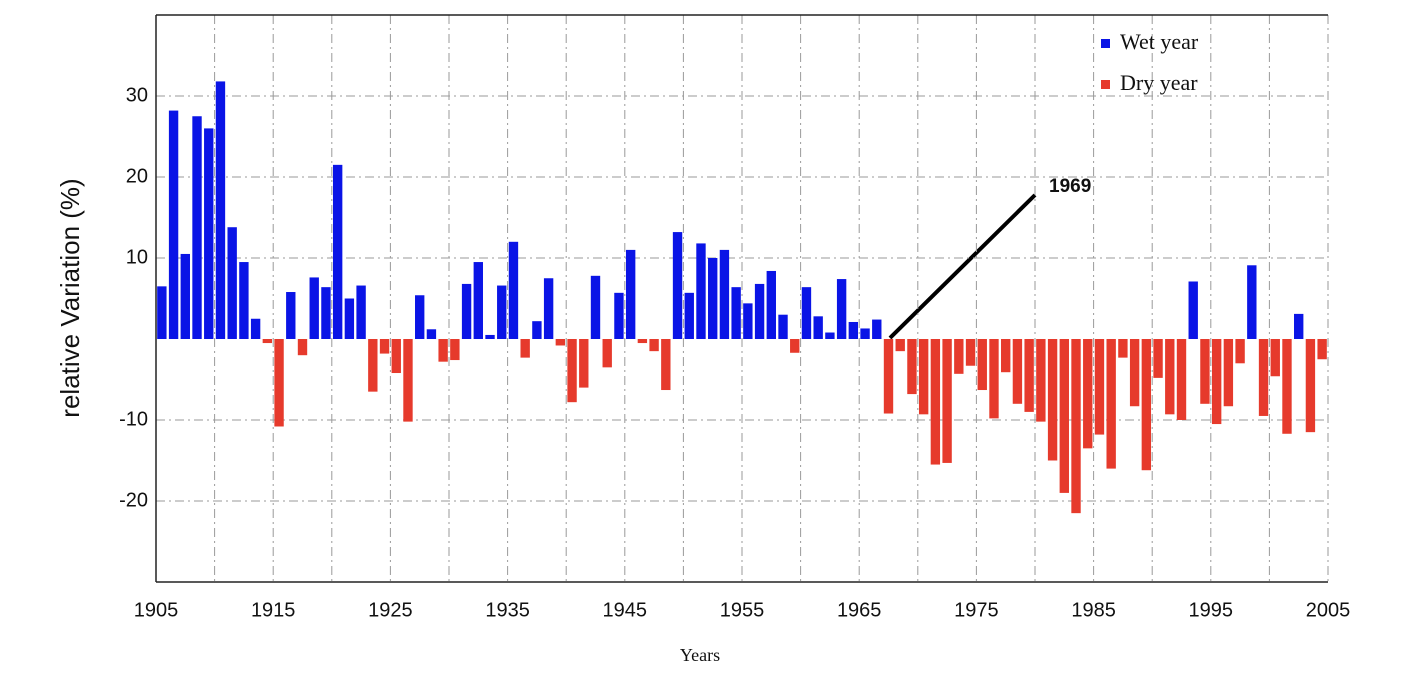 This screenshot has height=678, width=1401. I want to click on x-tick-label: 1975, so click(976, 610).